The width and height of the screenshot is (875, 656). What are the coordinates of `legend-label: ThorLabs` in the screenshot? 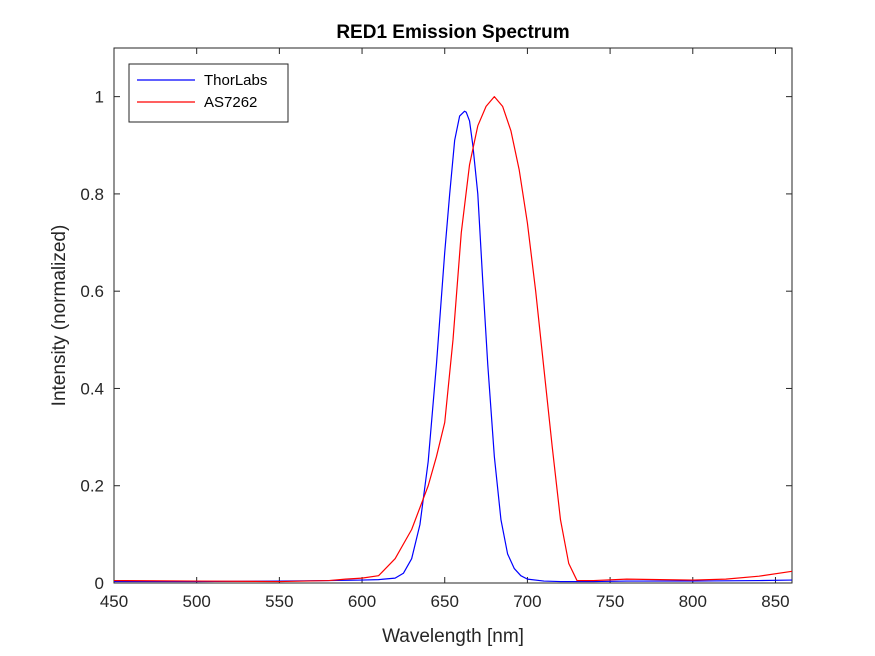 It's located at (235, 80).